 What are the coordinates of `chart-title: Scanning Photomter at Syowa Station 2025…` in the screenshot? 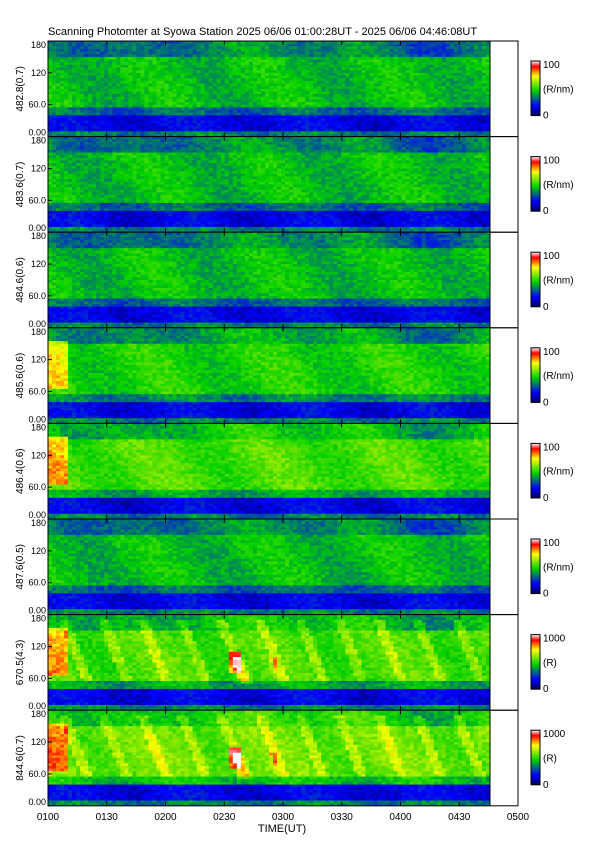 It's located at (262, 32).